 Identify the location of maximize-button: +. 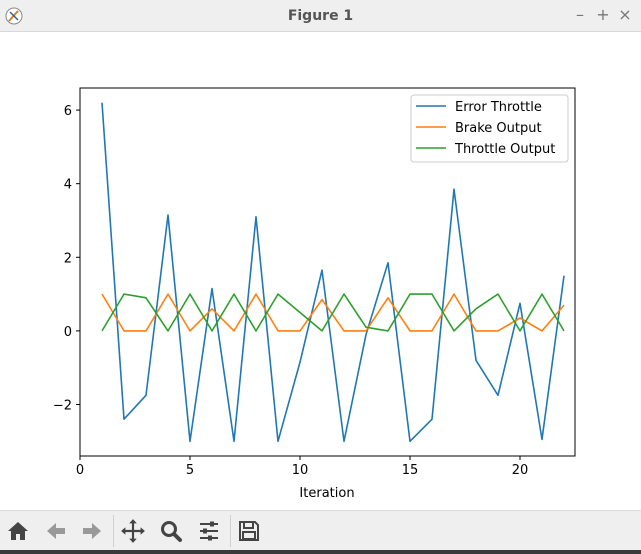
(603, 14).